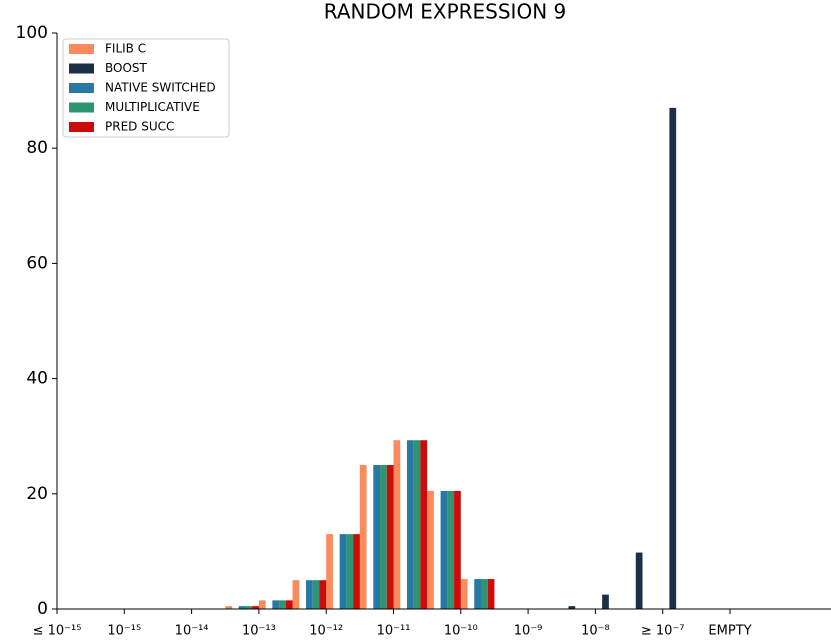 This screenshot has height=642, width=831. Describe the element at coordinates (32, 33) in the screenshot. I see `y-tick-label: 100` at that location.